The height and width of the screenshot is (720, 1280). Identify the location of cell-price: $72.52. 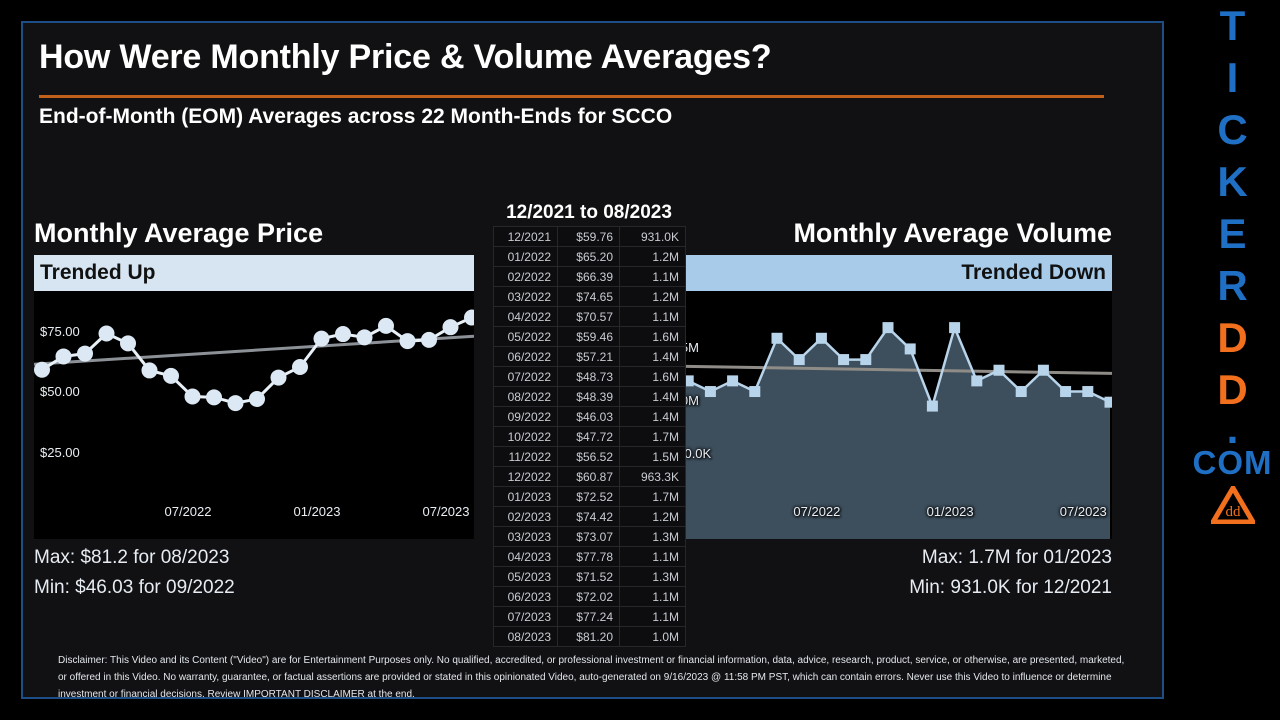
(588, 496).